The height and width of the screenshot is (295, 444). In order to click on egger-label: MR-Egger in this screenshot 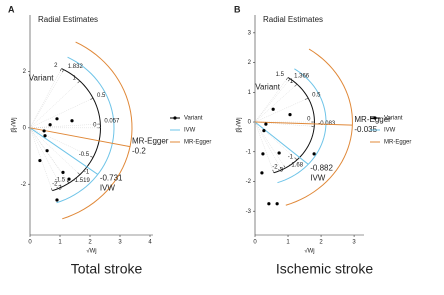, I will do `click(150, 141)`.